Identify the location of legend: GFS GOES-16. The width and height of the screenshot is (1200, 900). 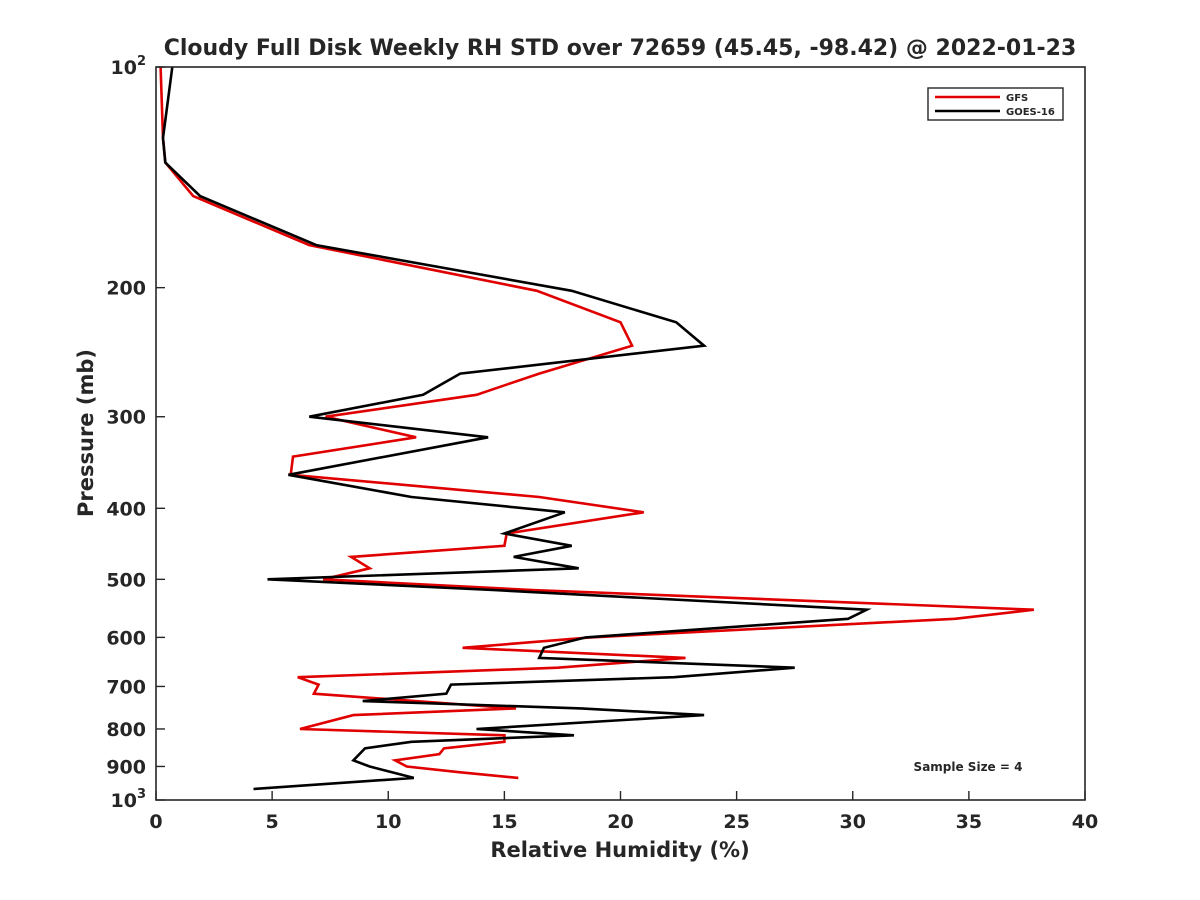
(995, 104).